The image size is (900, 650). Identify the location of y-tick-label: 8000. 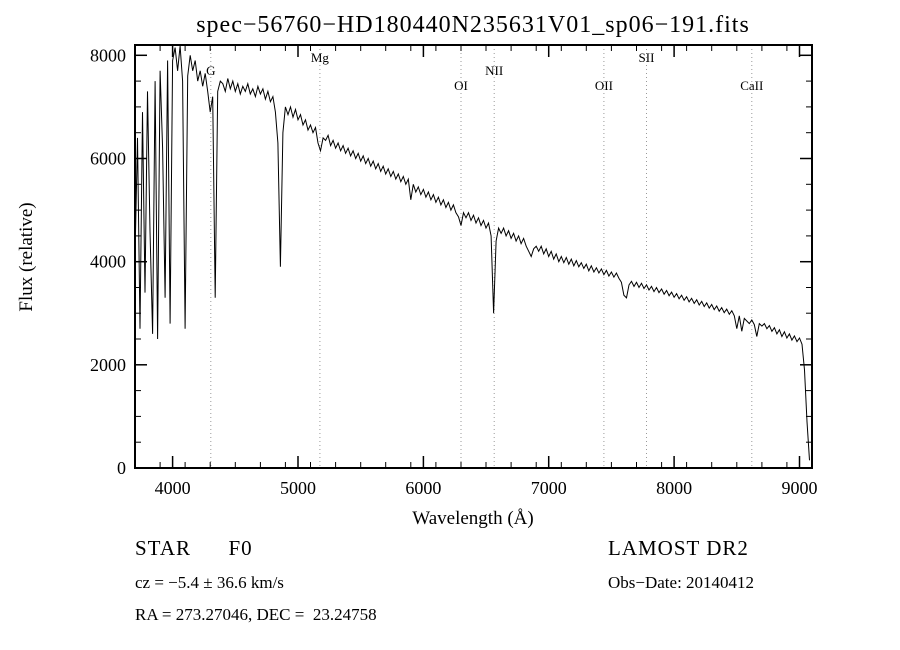
(108, 55).